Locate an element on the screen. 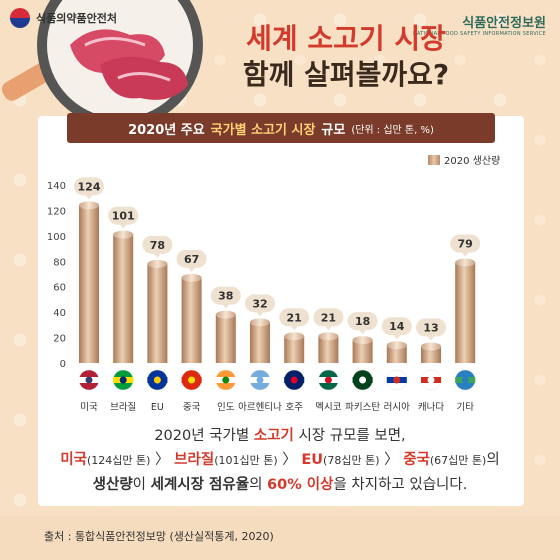  summary-value-2: (101십만 톤) is located at coordinates (246, 460).